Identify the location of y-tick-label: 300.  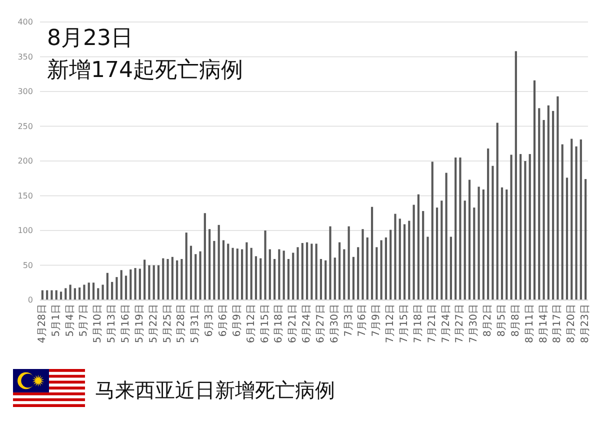
(25, 91).